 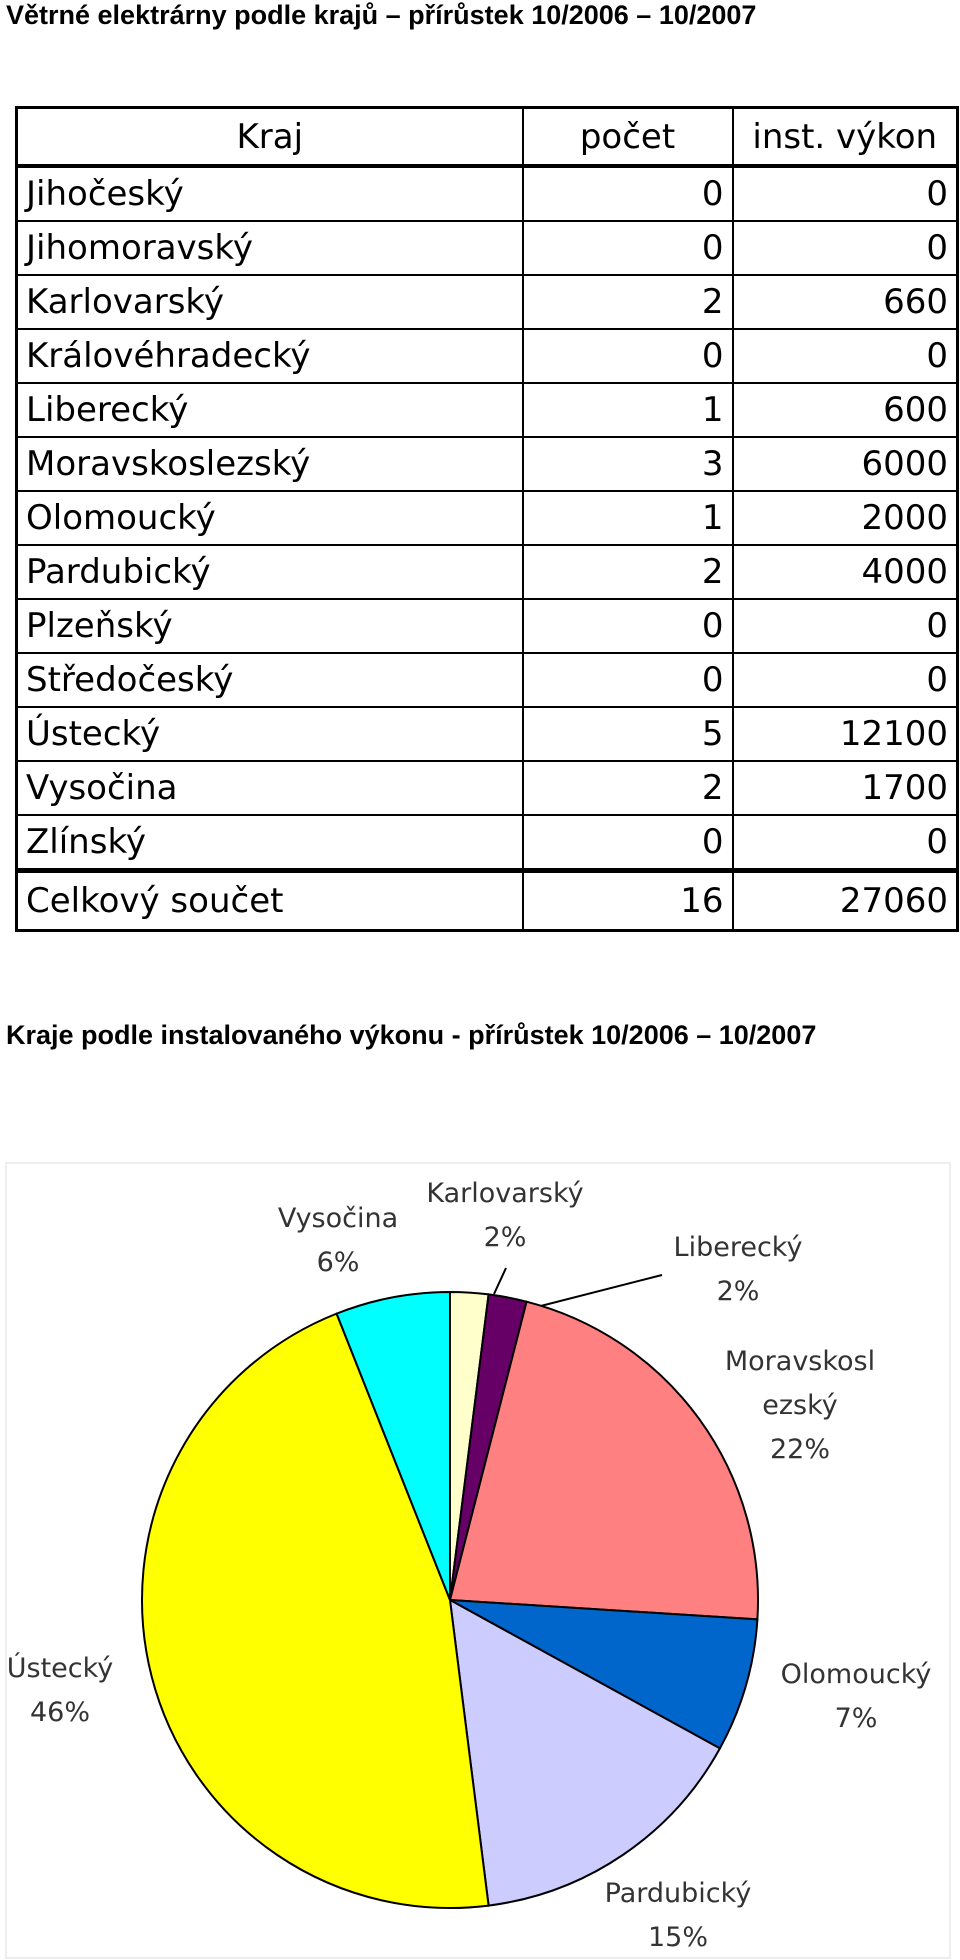 I want to click on slice-name: Liberecký, so click(x=738, y=1247).